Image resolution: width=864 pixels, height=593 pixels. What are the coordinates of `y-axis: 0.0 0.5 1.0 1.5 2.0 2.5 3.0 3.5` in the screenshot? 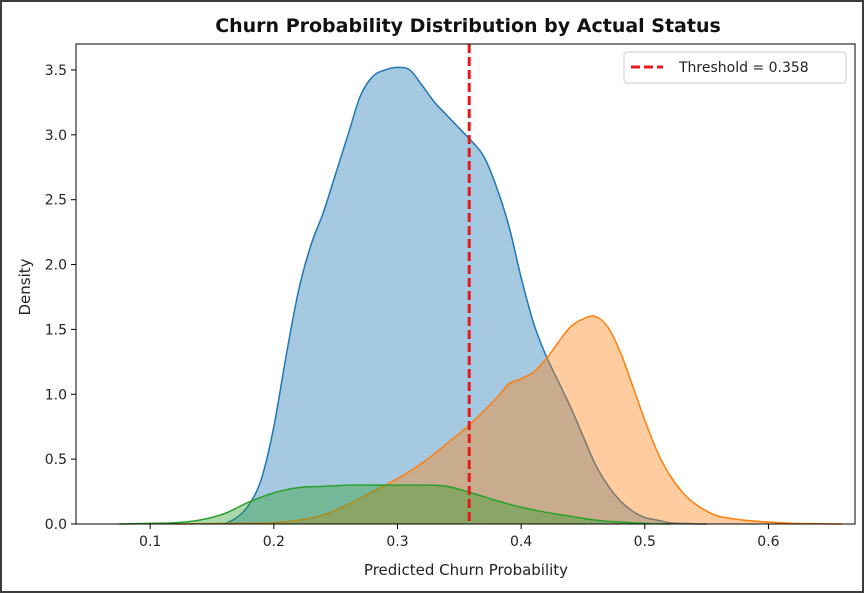 It's located at (60, 298).